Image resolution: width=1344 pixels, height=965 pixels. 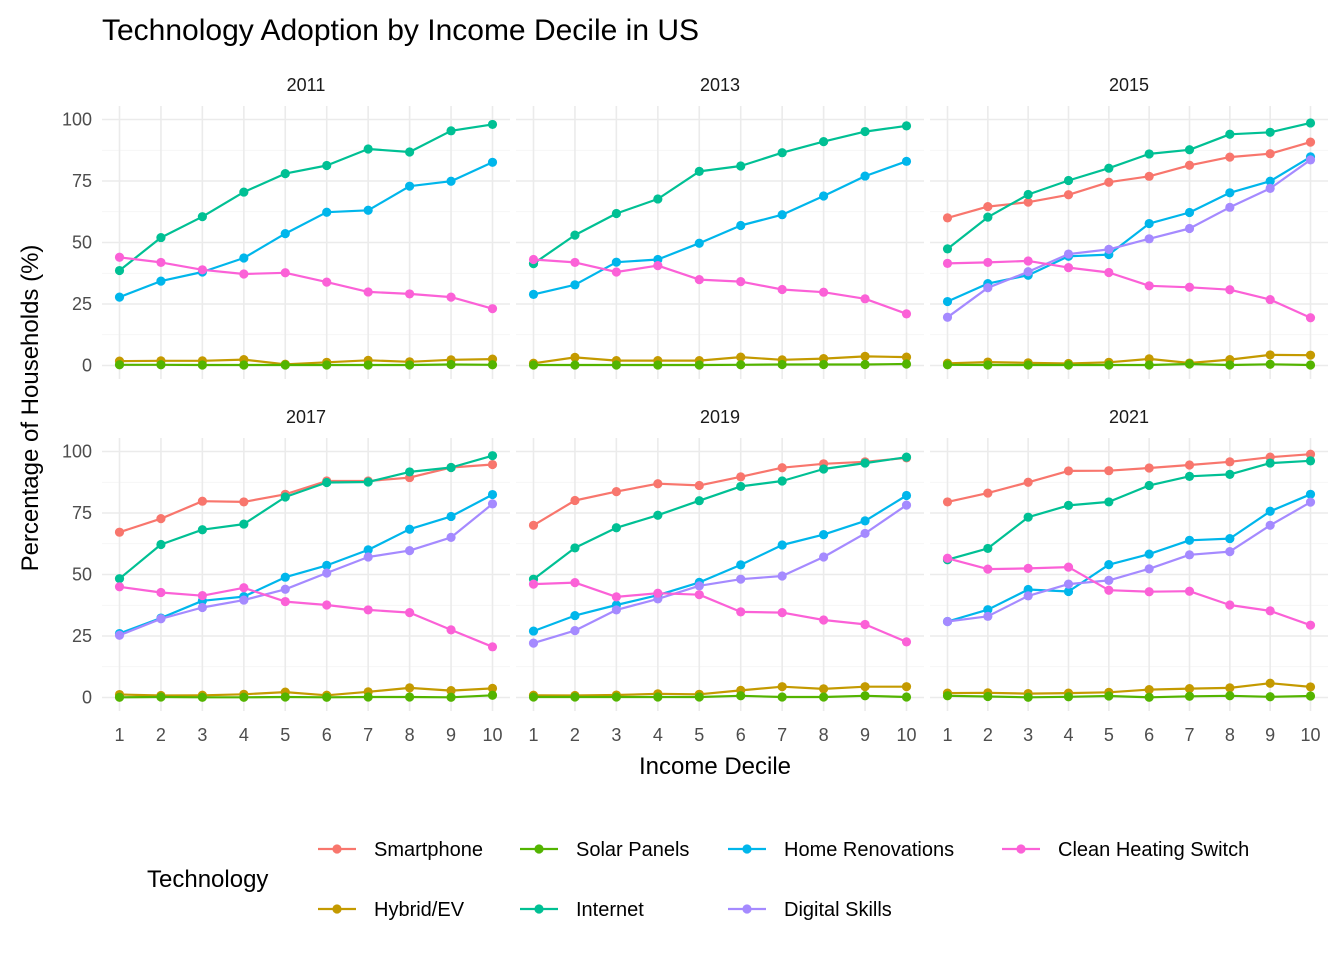 I want to click on panel-2021: 2021 1 2 3 4 5 6 7 8 9 10, so click(x=1129, y=576).